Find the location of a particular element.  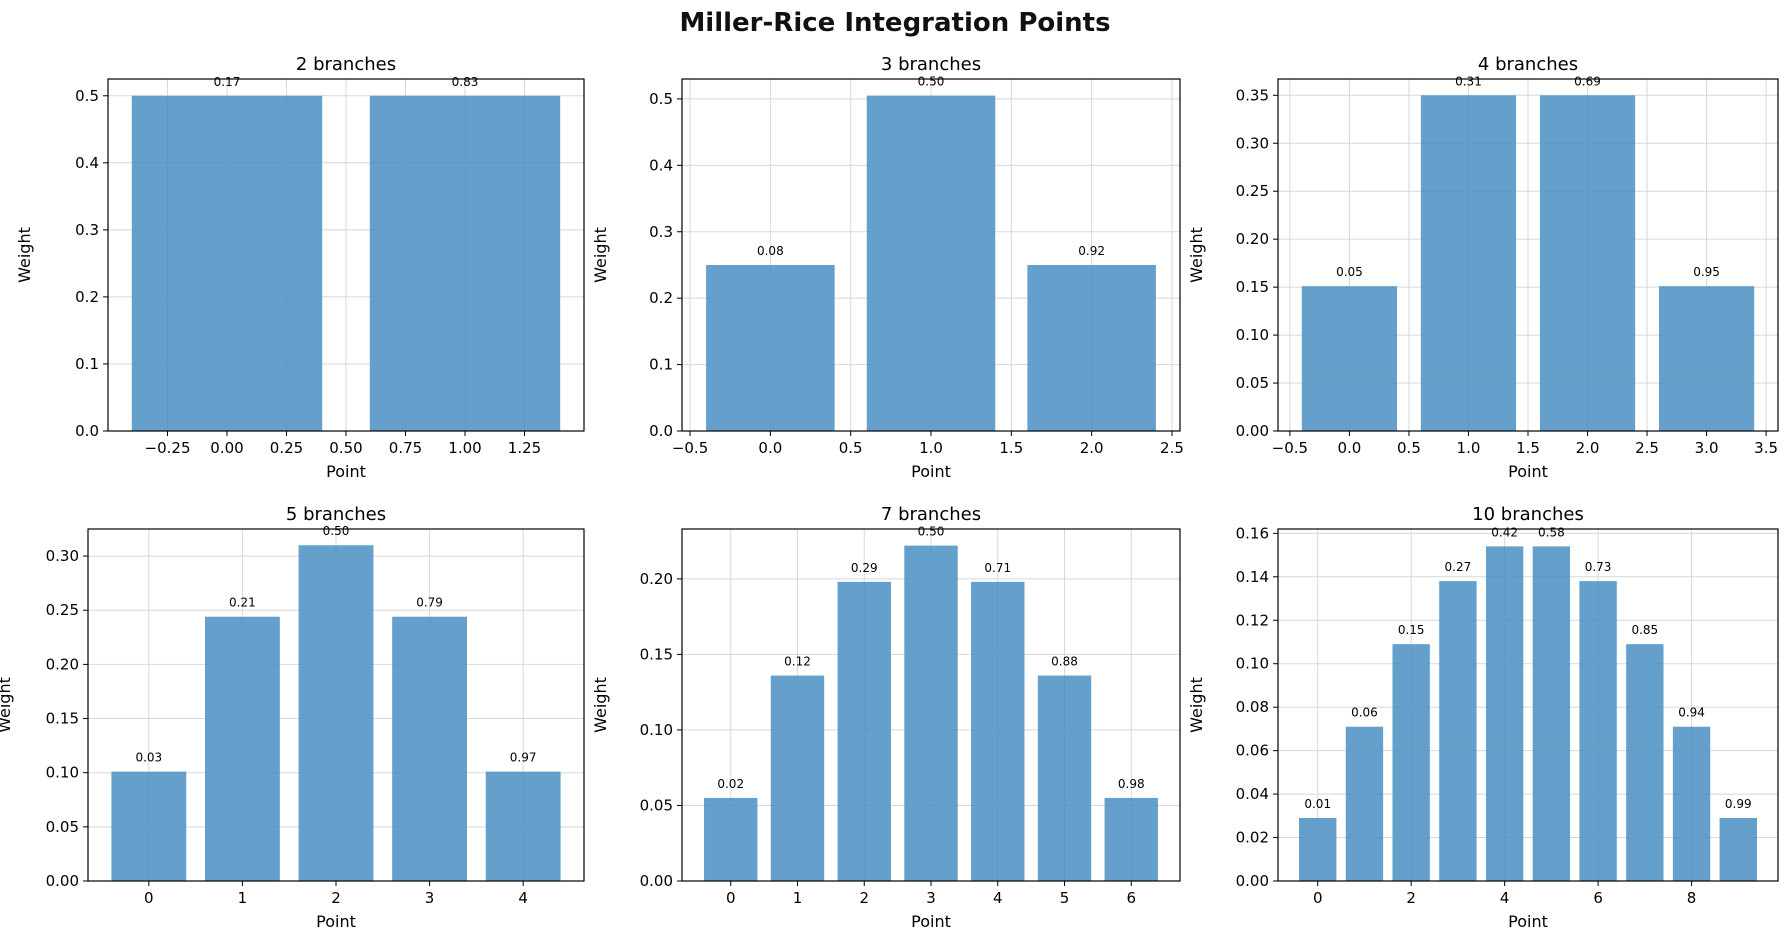

bar-label: 0.42 is located at coordinates (1504, 532).